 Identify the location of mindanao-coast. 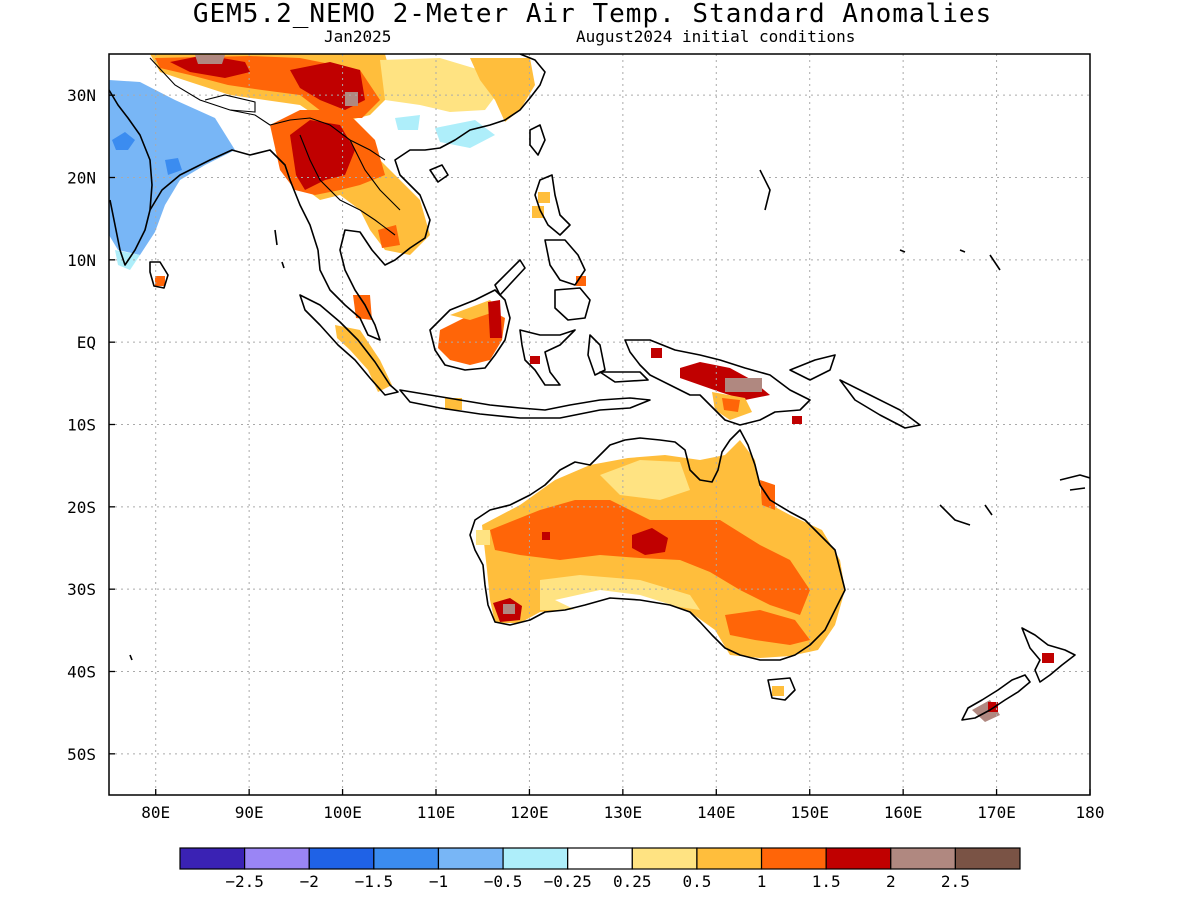
(572, 304).